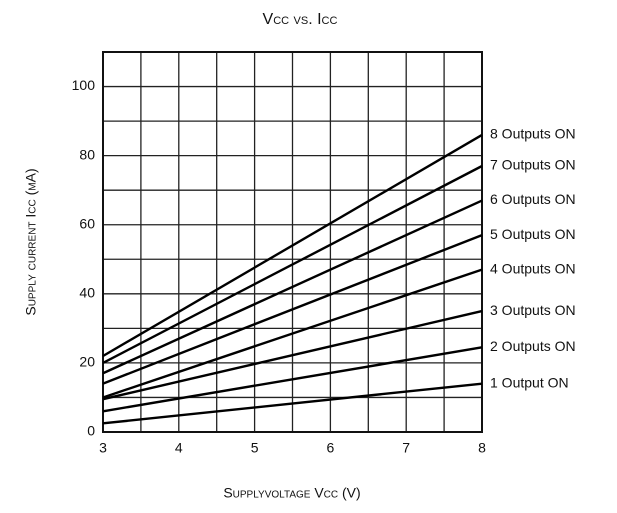 This screenshot has height=513, width=617. What do you see at coordinates (406, 448) in the screenshot?
I see `x-tick-label: 7` at bounding box center [406, 448].